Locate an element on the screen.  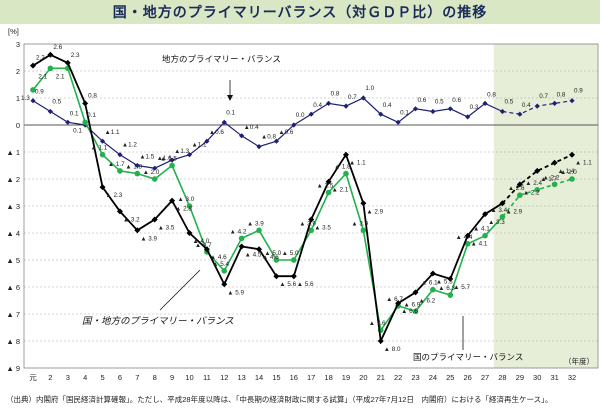
local-data-label: ▲0.6 is located at coordinates (285, 132).